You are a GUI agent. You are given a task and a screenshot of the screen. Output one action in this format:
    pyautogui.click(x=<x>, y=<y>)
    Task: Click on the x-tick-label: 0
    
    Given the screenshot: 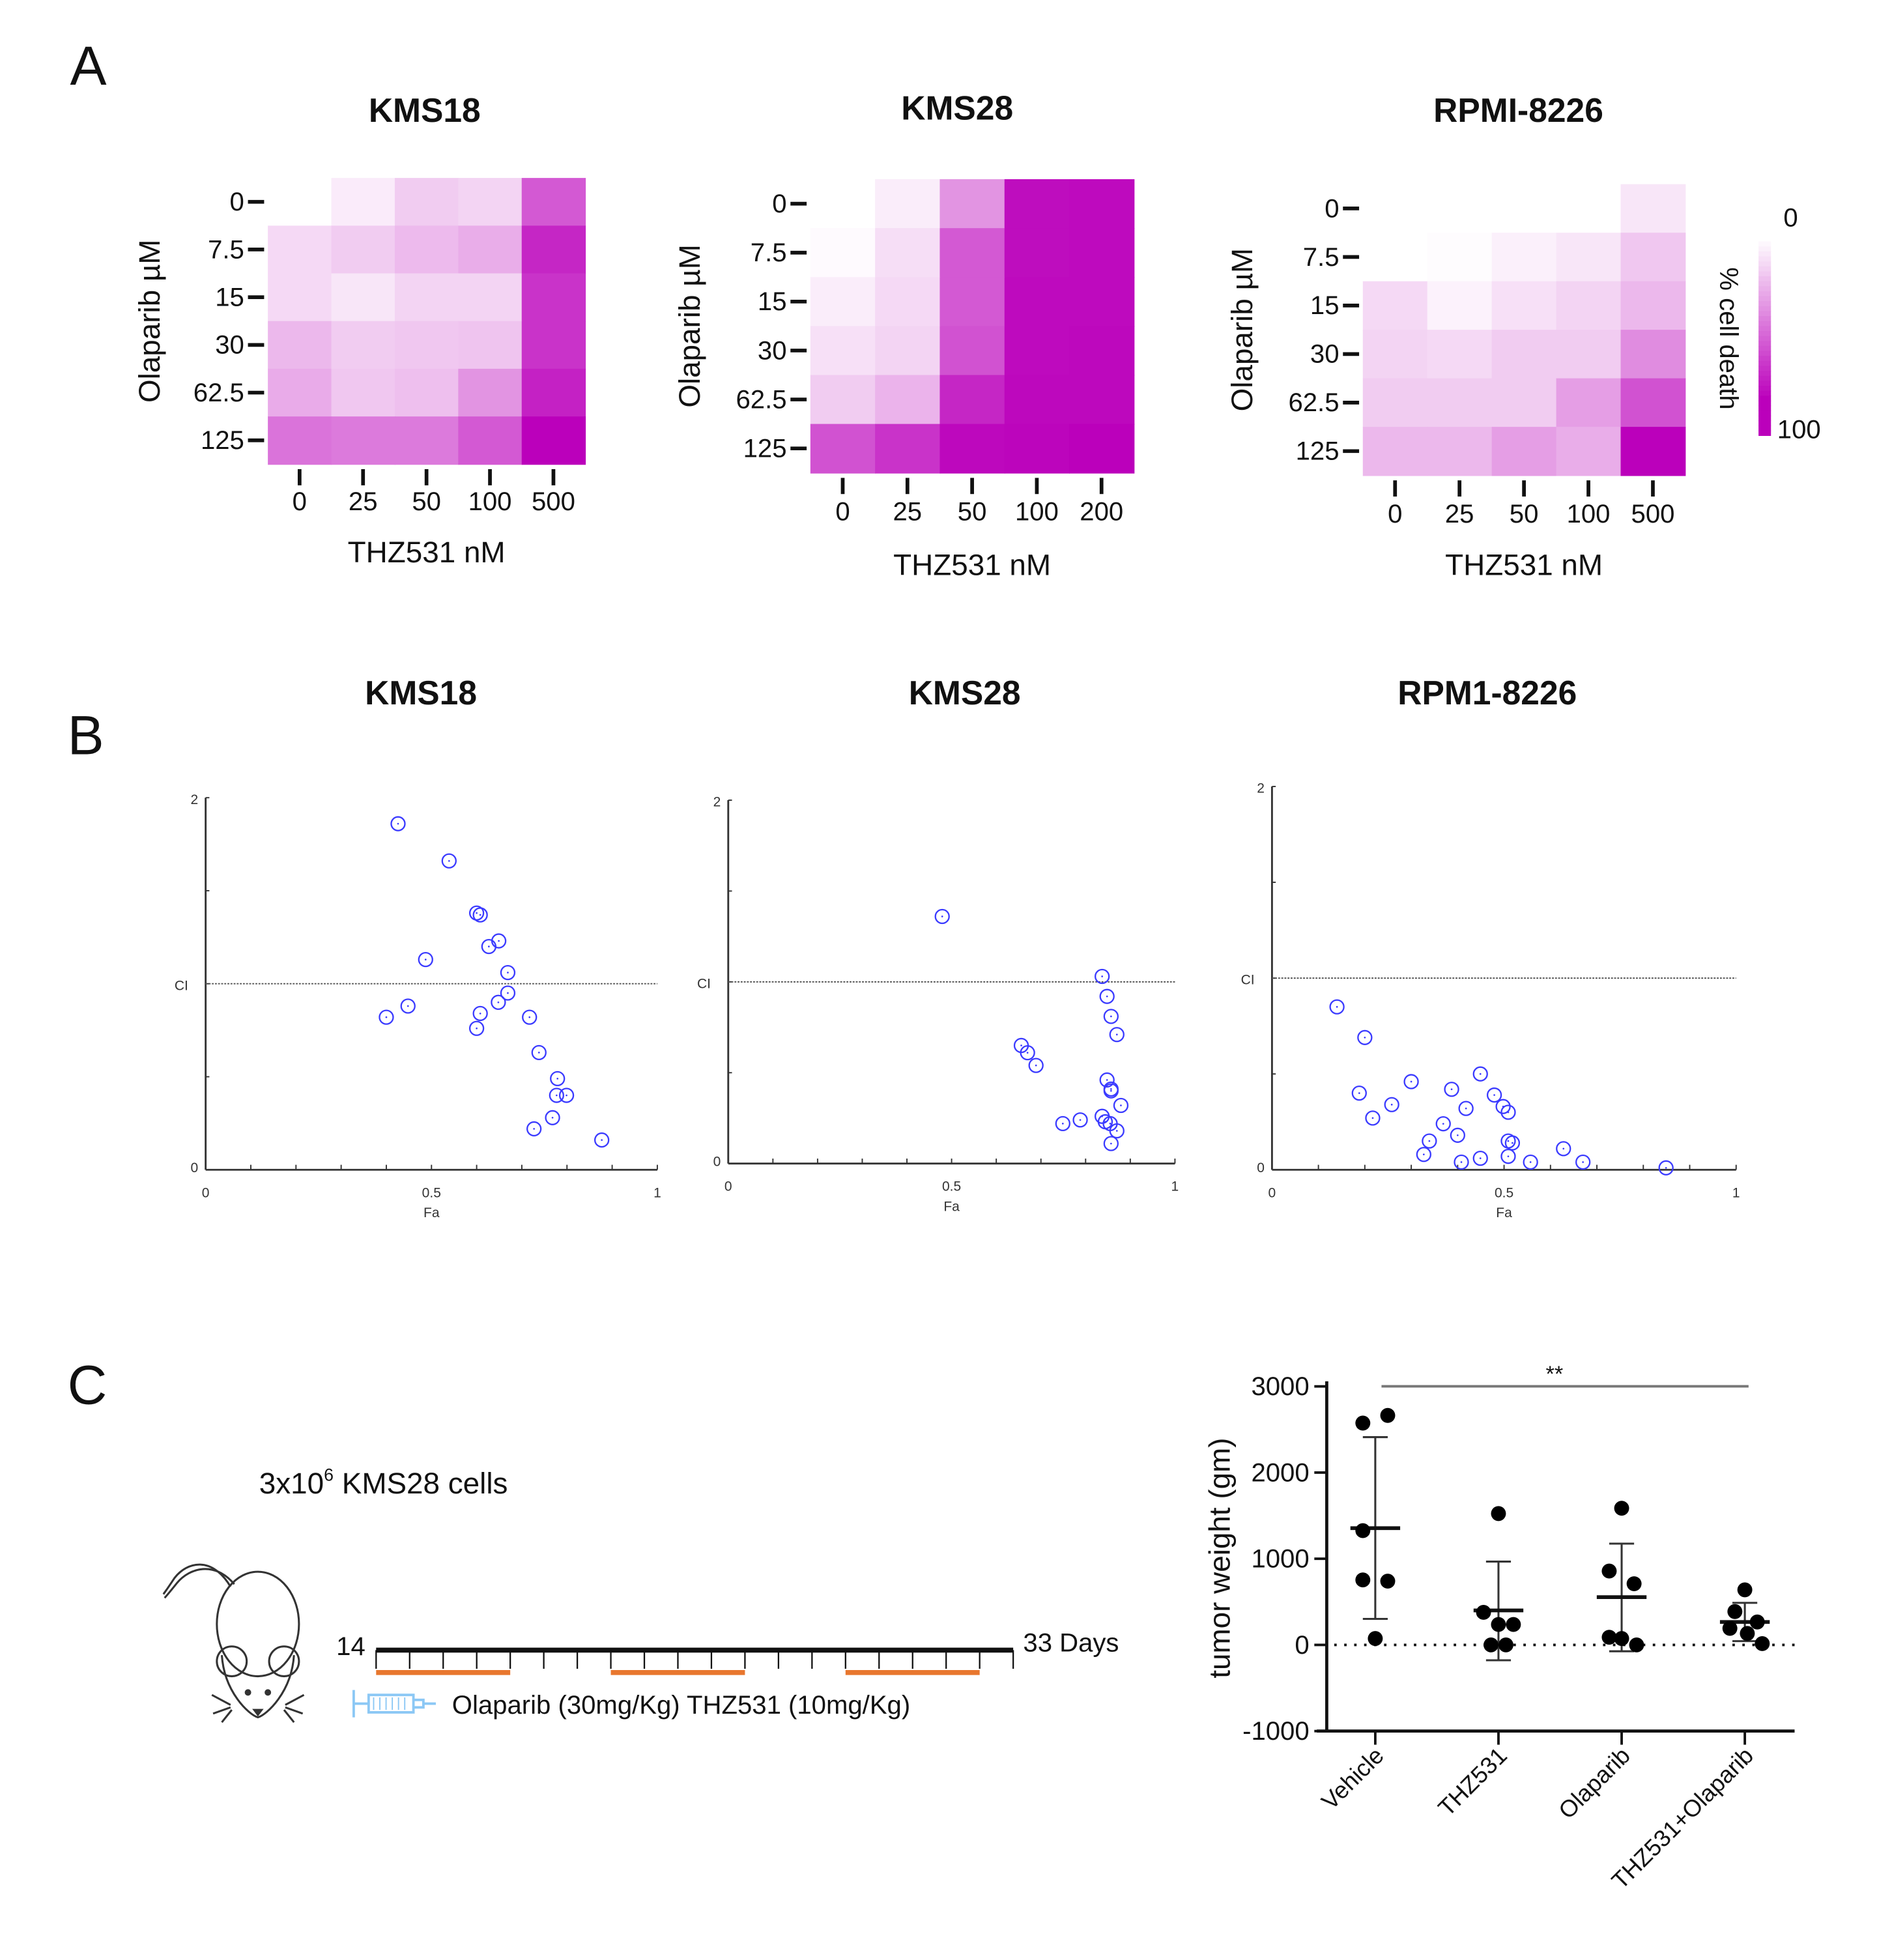 What is the action you would take?
    pyautogui.click(x=300, y=501)
    